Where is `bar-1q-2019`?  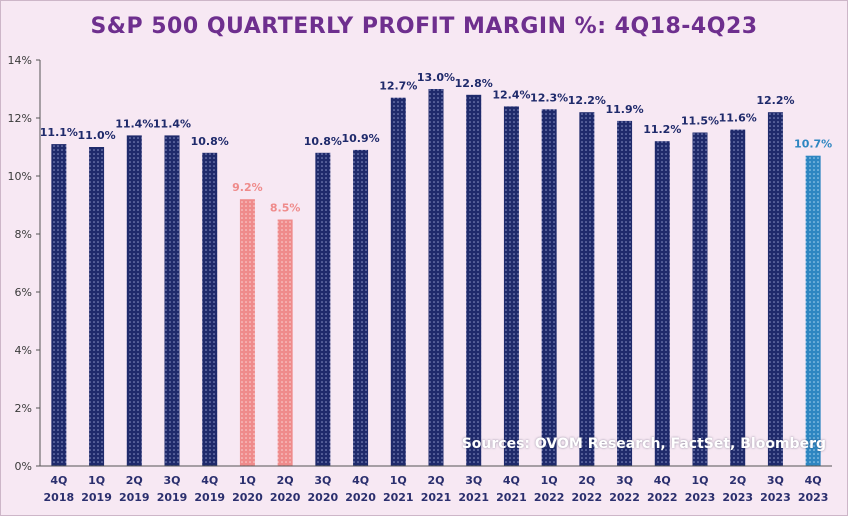
bar-1q-2019 is located at coordinates (97, 306).